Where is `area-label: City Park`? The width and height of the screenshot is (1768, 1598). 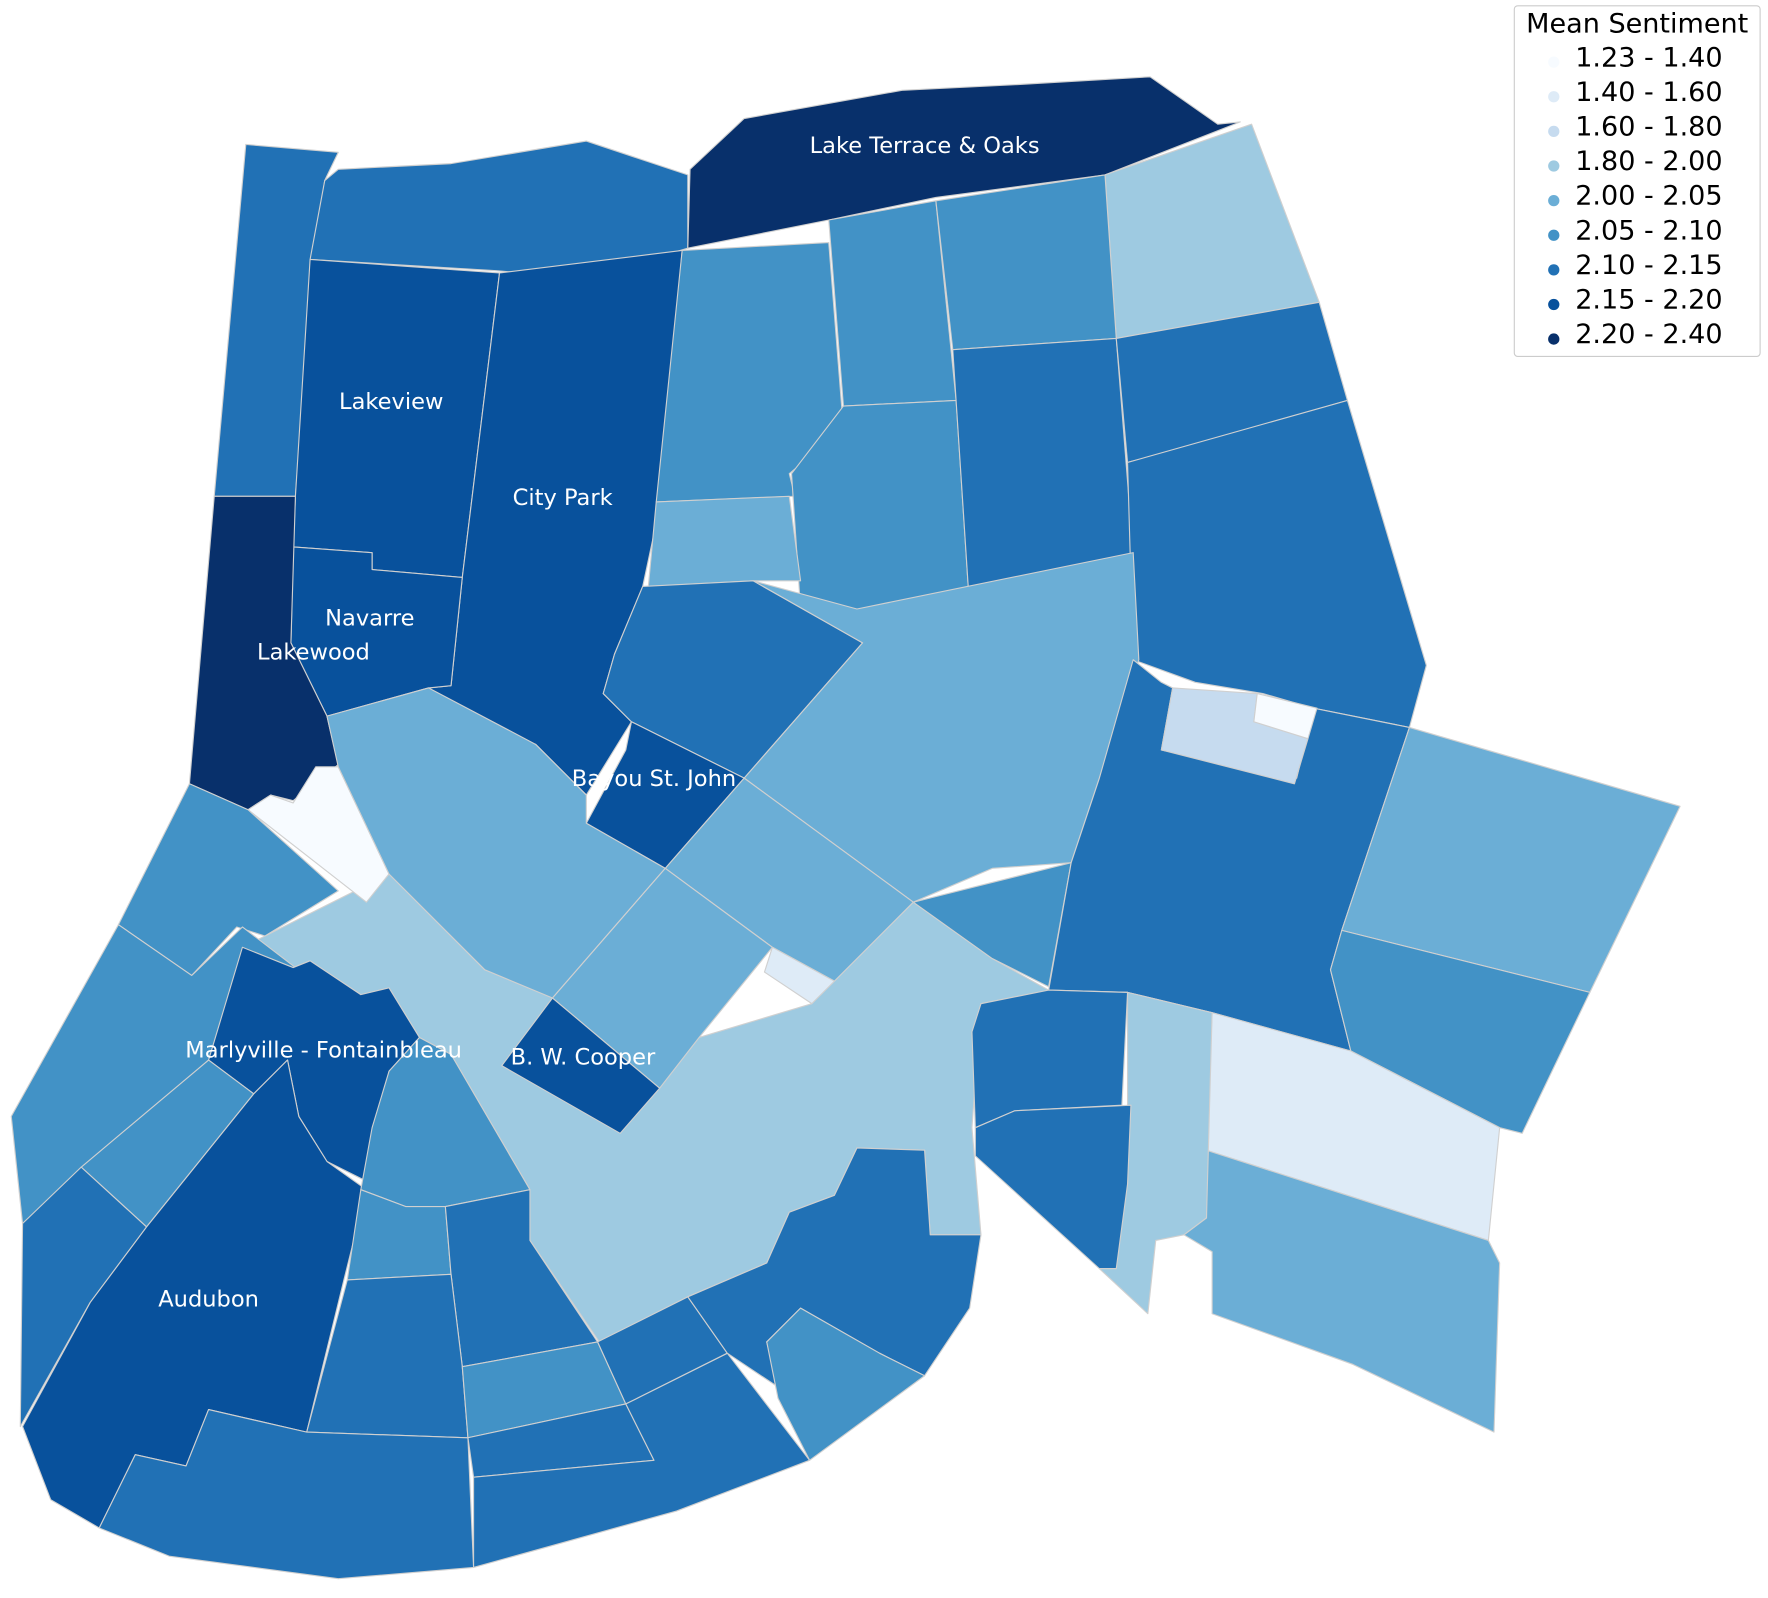
area-label: City Park is located at coordinates (563, 498).